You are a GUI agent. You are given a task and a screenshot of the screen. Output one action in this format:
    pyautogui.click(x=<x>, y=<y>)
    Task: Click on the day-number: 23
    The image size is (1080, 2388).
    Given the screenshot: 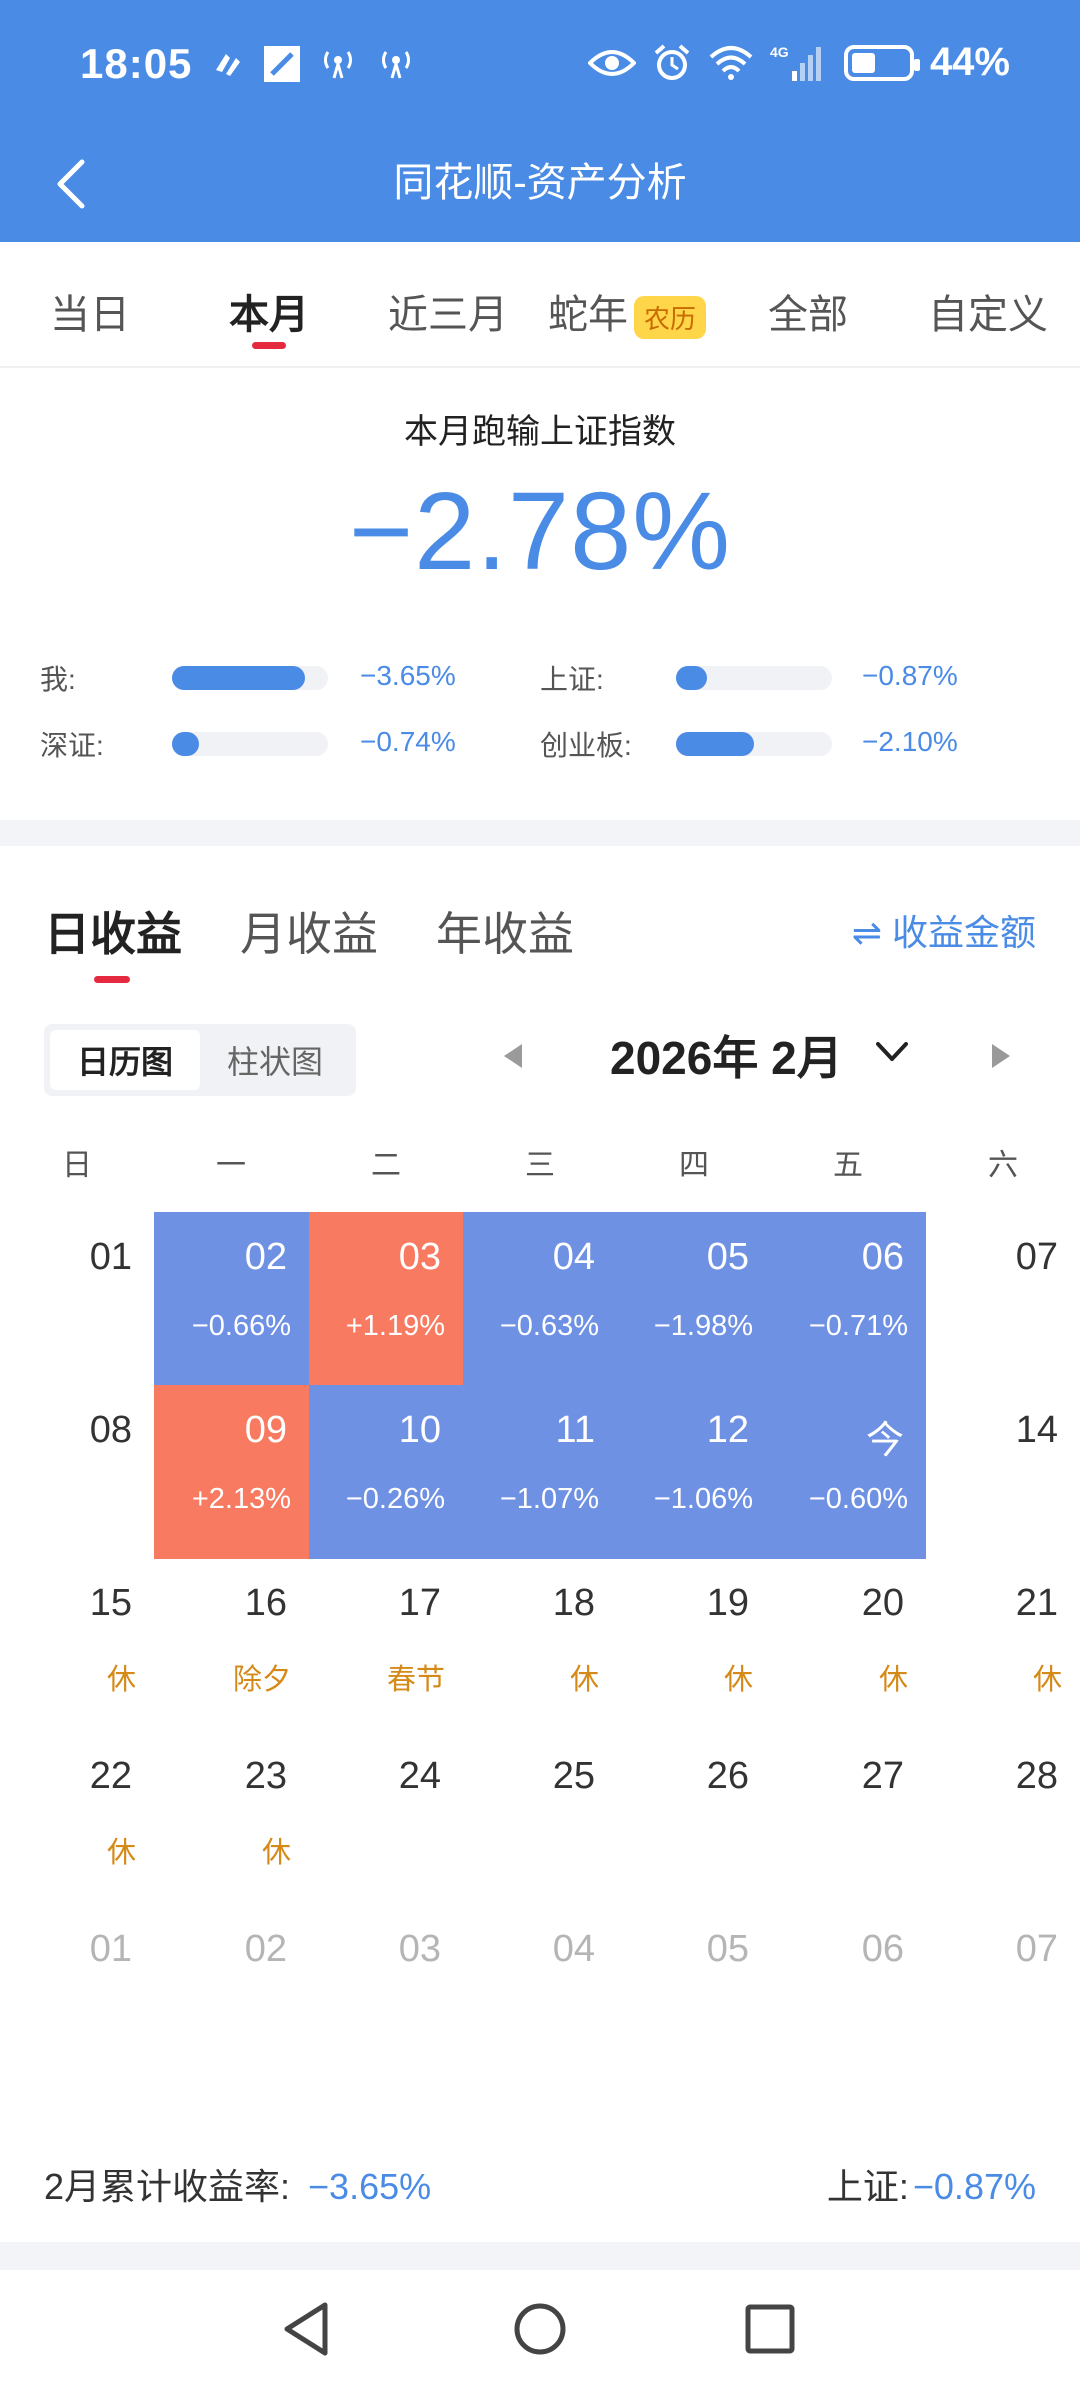 What is the action you would take?
    pyautogui.click(x=265, y=1776)
    